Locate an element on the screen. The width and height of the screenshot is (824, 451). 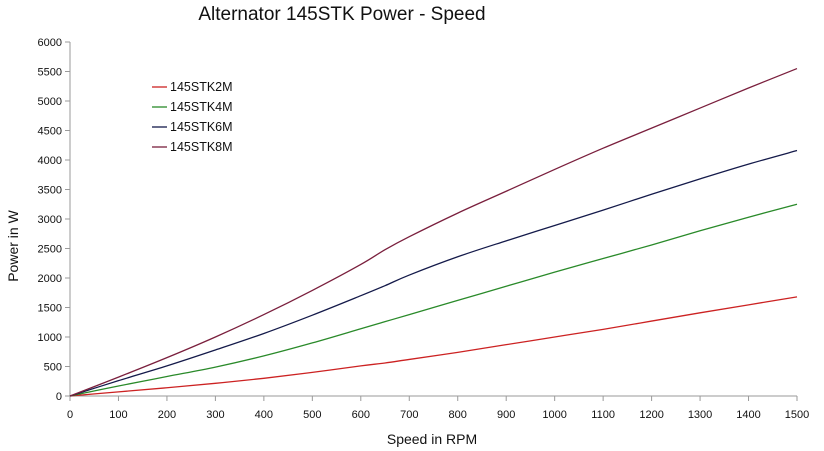
legend-label-145stk6m: 145STK6M is located at coordinates (201, 127).